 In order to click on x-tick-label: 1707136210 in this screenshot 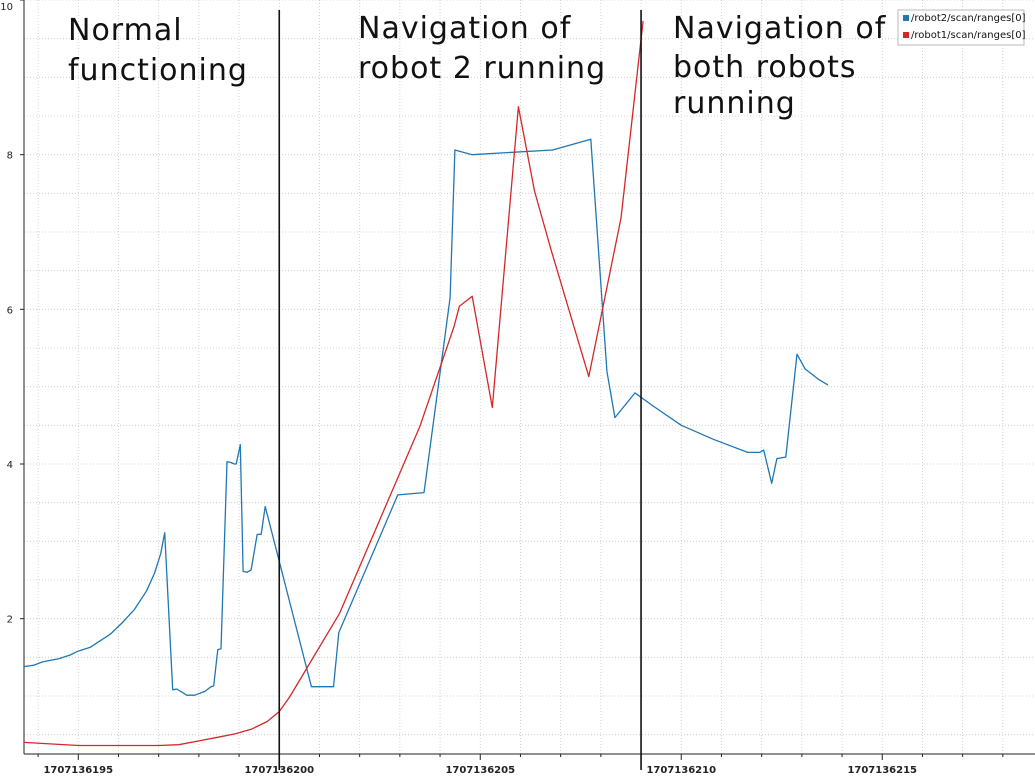, I will do `click(681, 770)`.